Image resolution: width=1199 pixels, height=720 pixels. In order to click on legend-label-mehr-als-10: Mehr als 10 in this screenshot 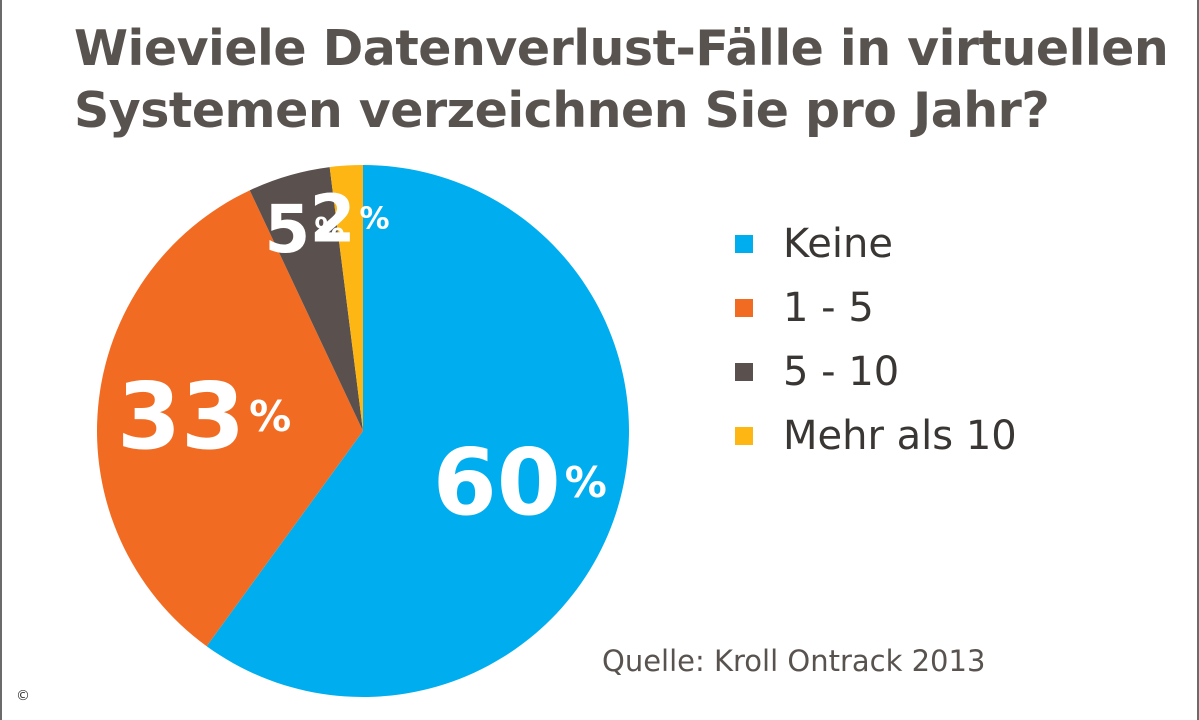, I will do `click(900, 436)`.